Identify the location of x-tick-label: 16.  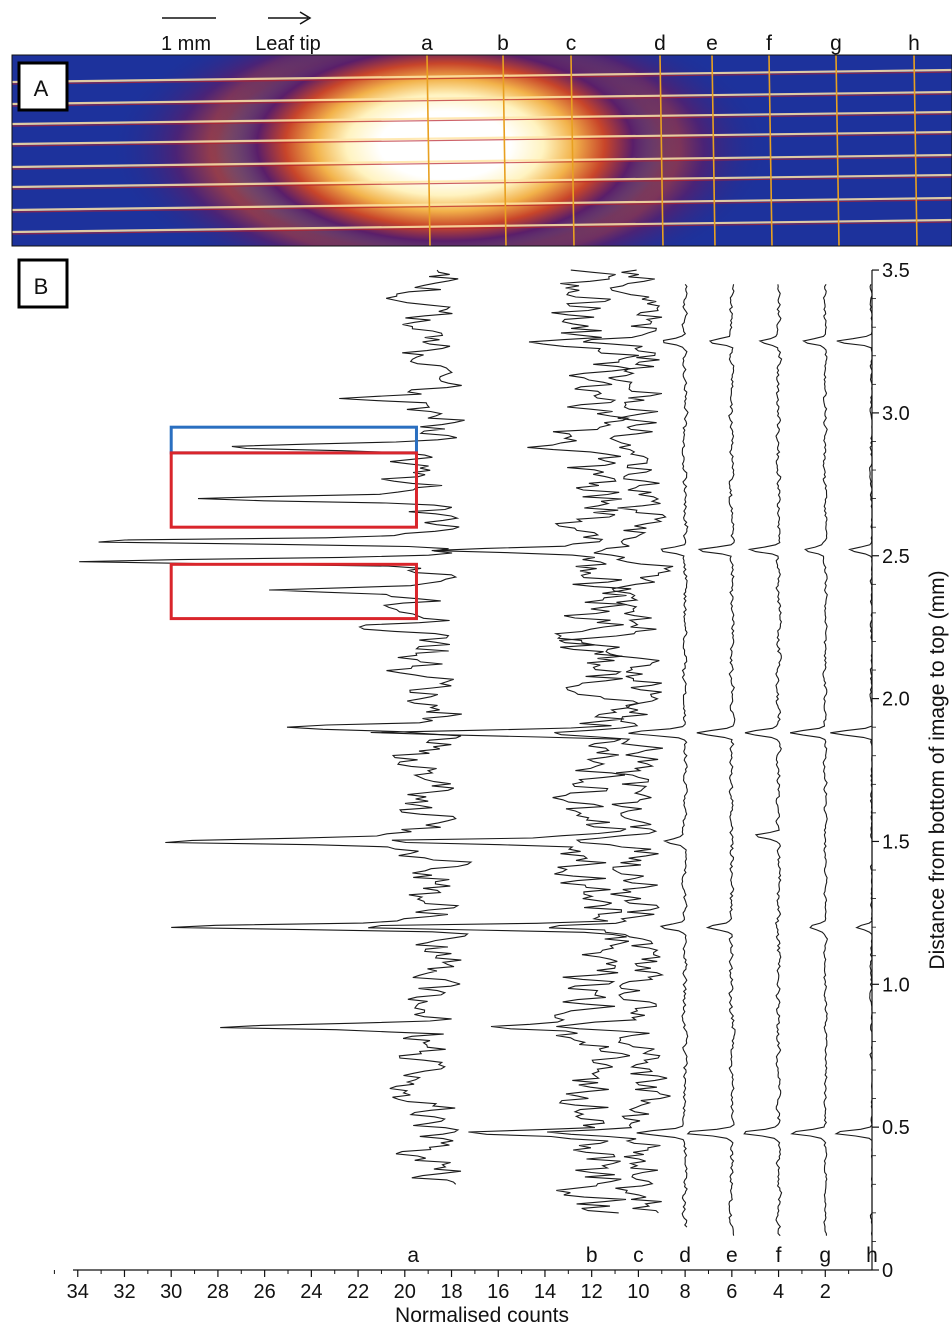
(498, 1292).